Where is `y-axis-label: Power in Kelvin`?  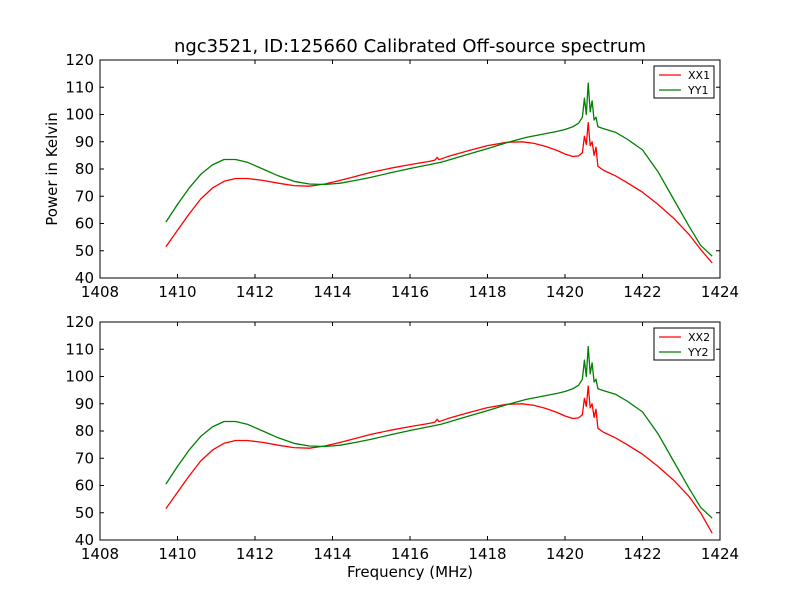
y-axis-label: Power in Kelvin is located at coordinates (52, 169).